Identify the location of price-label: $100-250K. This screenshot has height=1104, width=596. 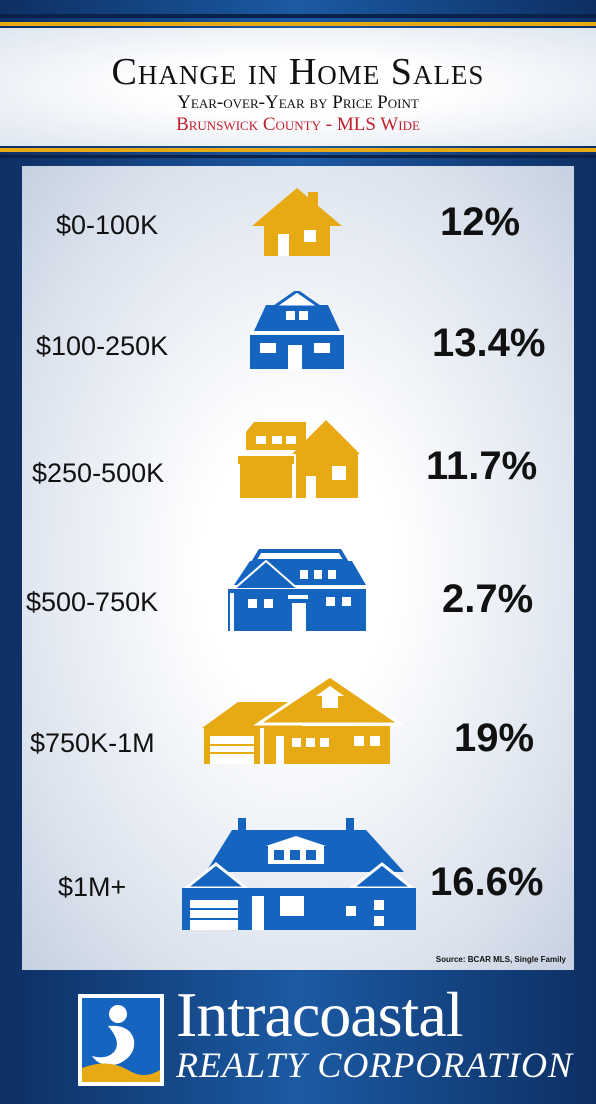
(102, 346).